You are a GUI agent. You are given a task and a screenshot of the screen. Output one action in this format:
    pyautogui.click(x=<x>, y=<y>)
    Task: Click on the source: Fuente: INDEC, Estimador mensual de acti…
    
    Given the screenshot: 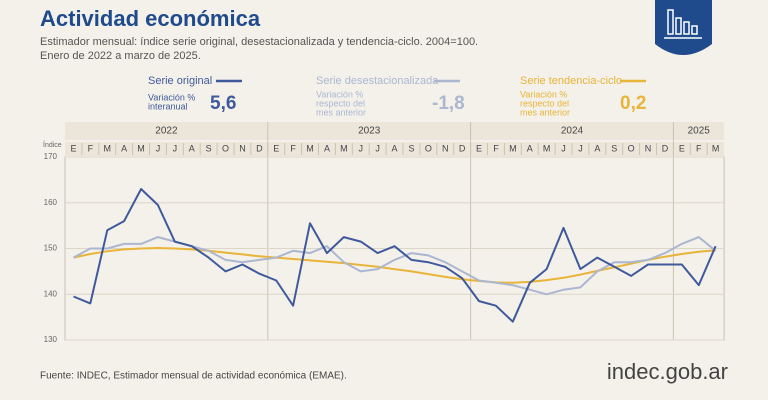 What is the action you would take?
    pyautogui.click(x=193, y=376)
    